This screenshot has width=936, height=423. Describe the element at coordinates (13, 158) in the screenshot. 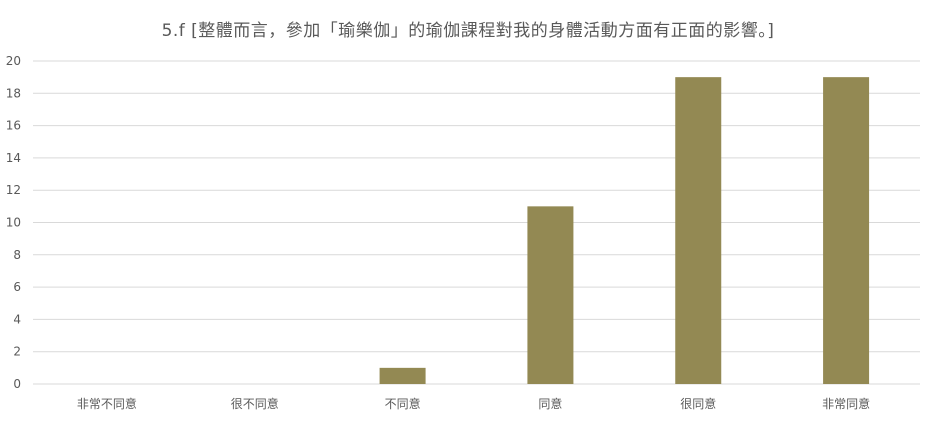

I see `y-tick-label: 14` at that location.